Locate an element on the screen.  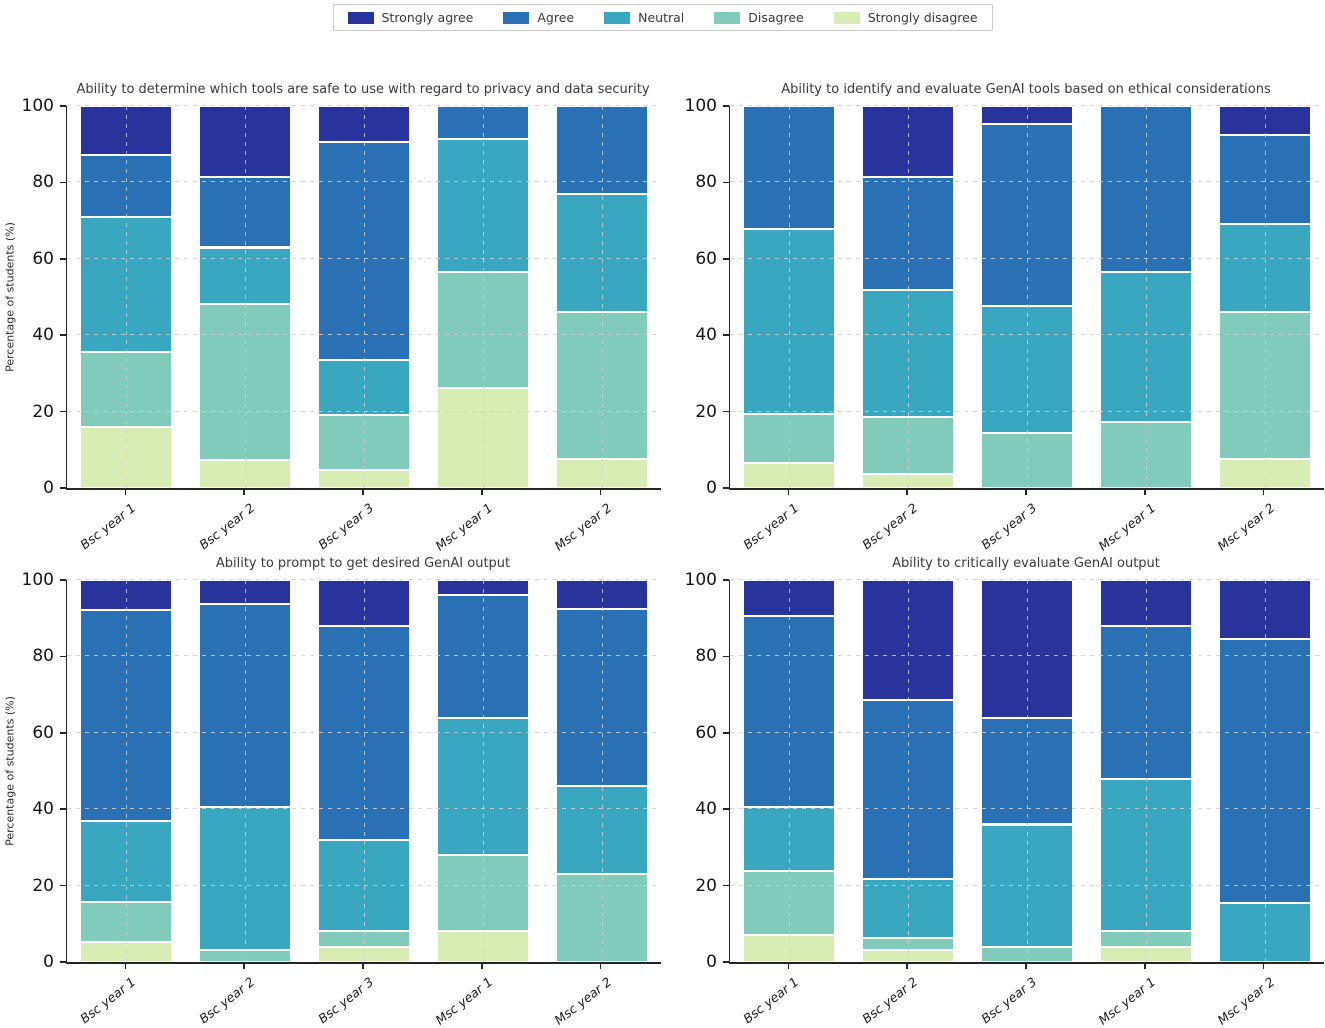
legend-swatch-disagree is located at coordinates (727, 17).